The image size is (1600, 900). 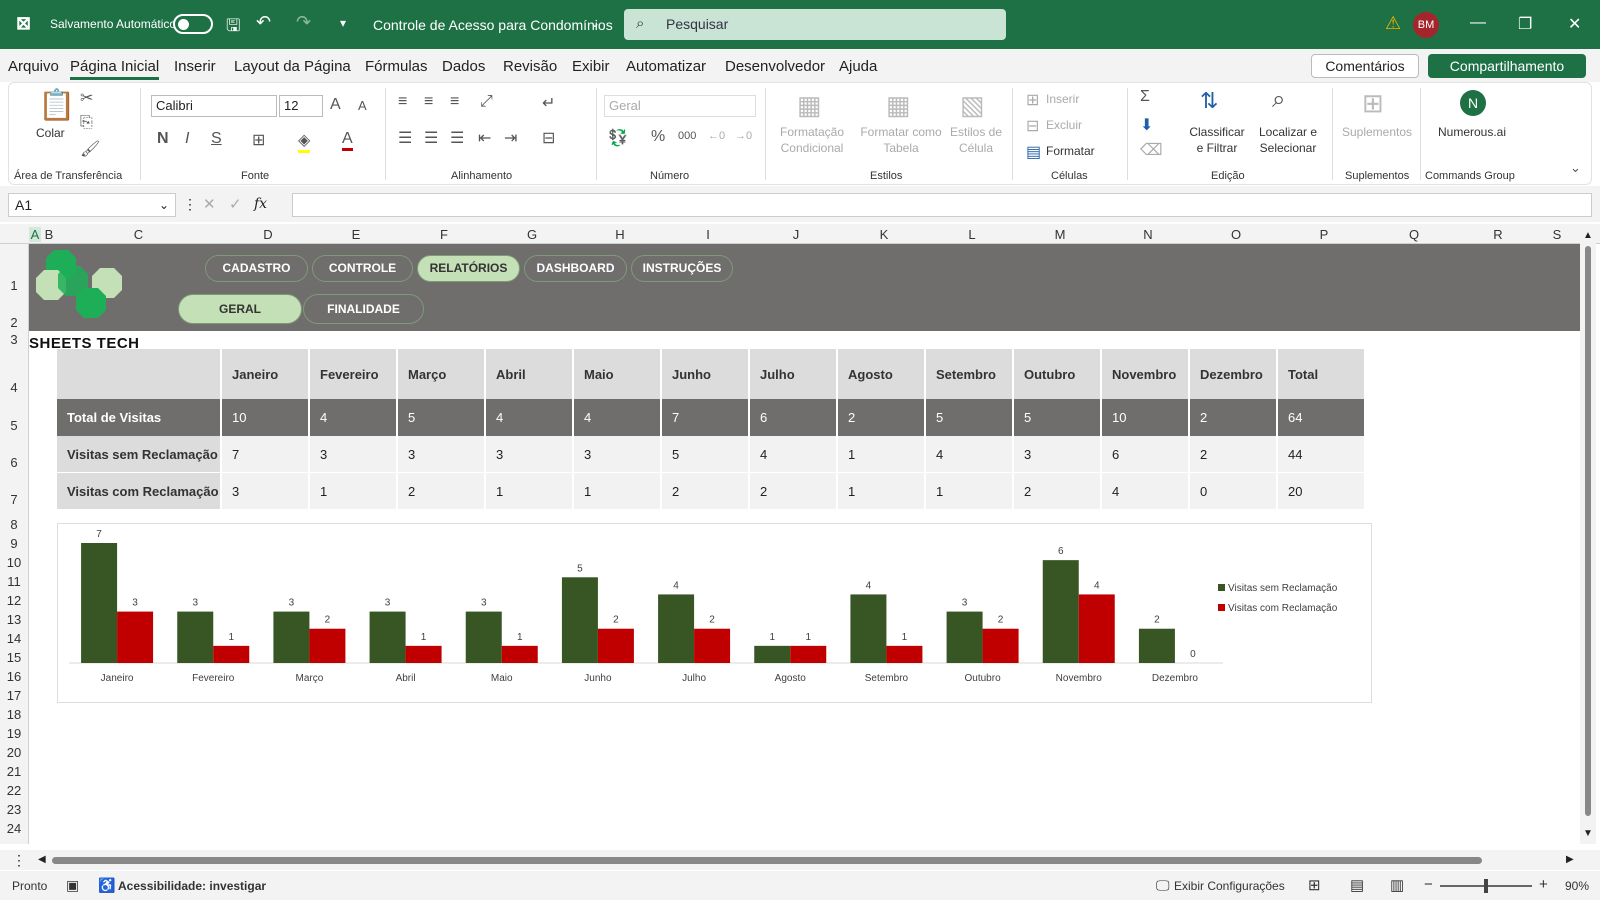 I want to click on numerous-icon: N, so click(x=1473, y=103).